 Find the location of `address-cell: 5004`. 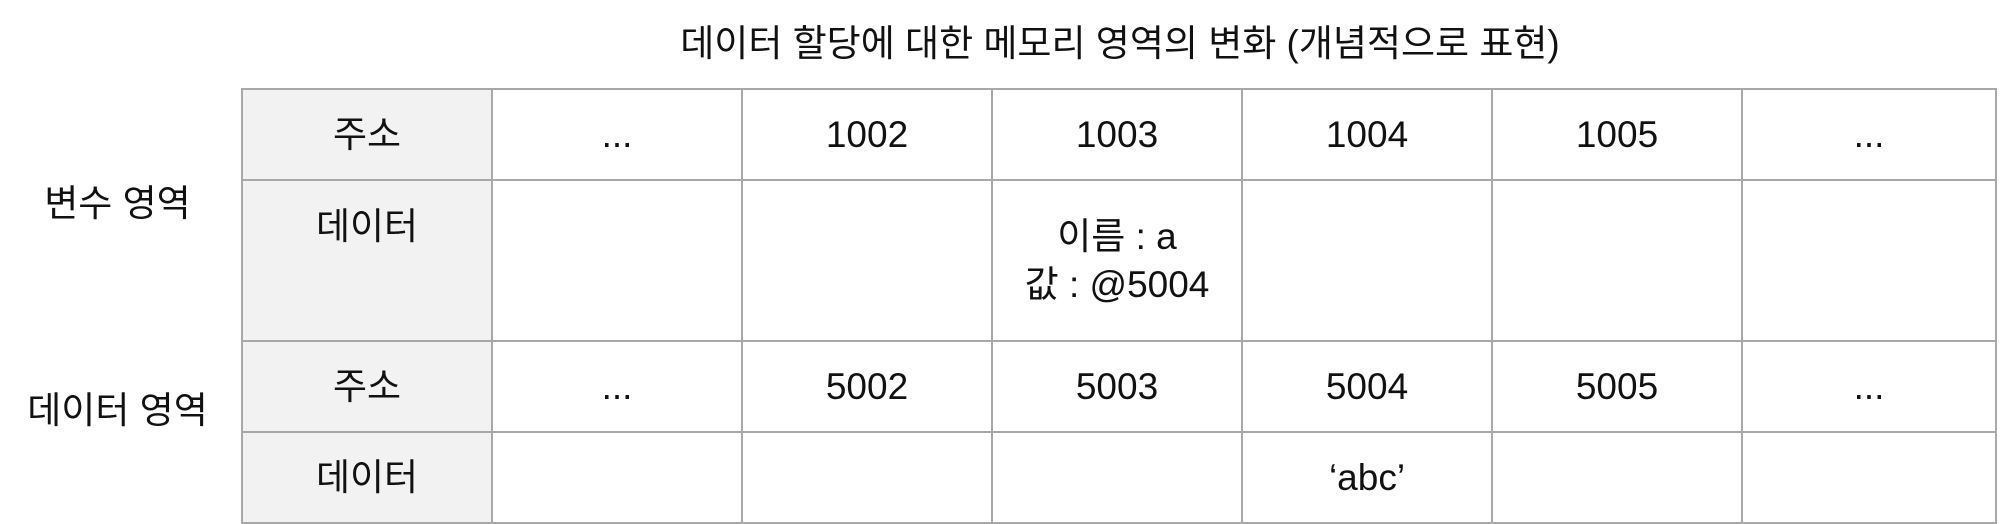

address-cell: 5004 is located at coordinates (1367, 386).